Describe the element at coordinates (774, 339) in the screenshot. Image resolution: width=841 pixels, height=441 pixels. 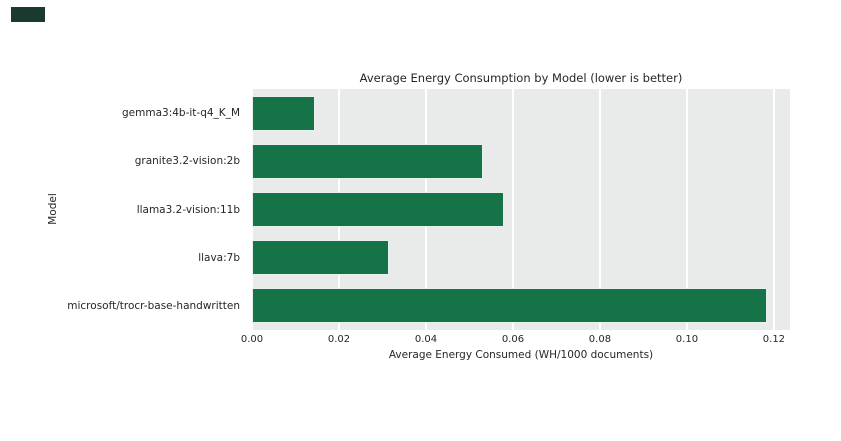
I see `x-tick-label: 0.12` at that location.